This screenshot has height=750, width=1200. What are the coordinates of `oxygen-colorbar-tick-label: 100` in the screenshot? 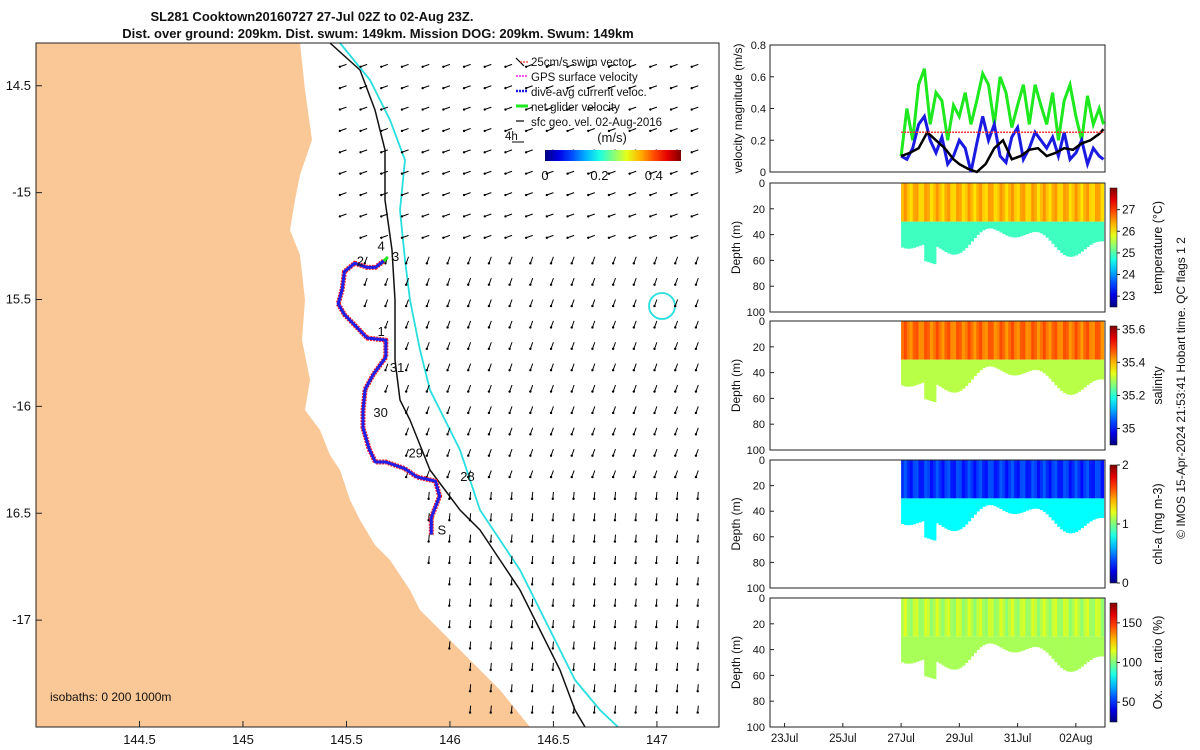 It's located at (1132, 663).